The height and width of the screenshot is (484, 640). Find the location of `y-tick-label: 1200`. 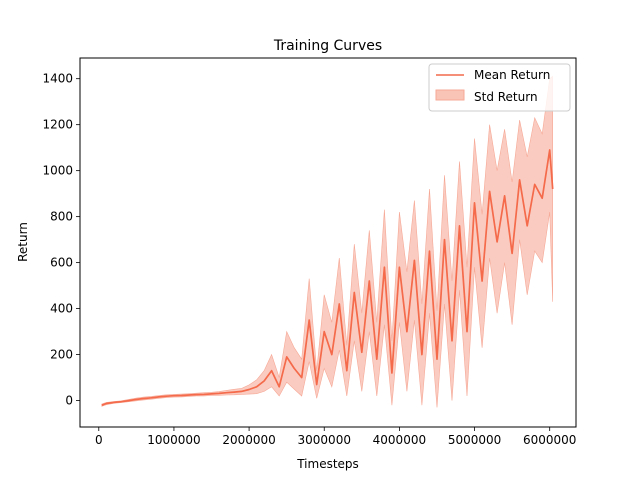

y-tick-label: 1200 is located at coordinates (57, 125).